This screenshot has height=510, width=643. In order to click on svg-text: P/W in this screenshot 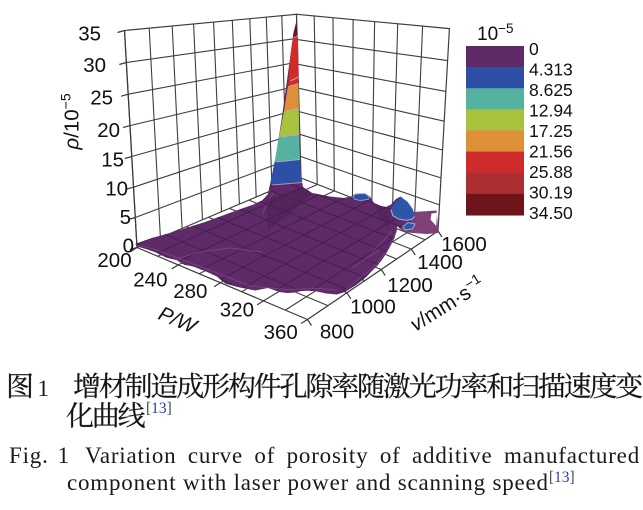, I will do `click(178, 320)`.